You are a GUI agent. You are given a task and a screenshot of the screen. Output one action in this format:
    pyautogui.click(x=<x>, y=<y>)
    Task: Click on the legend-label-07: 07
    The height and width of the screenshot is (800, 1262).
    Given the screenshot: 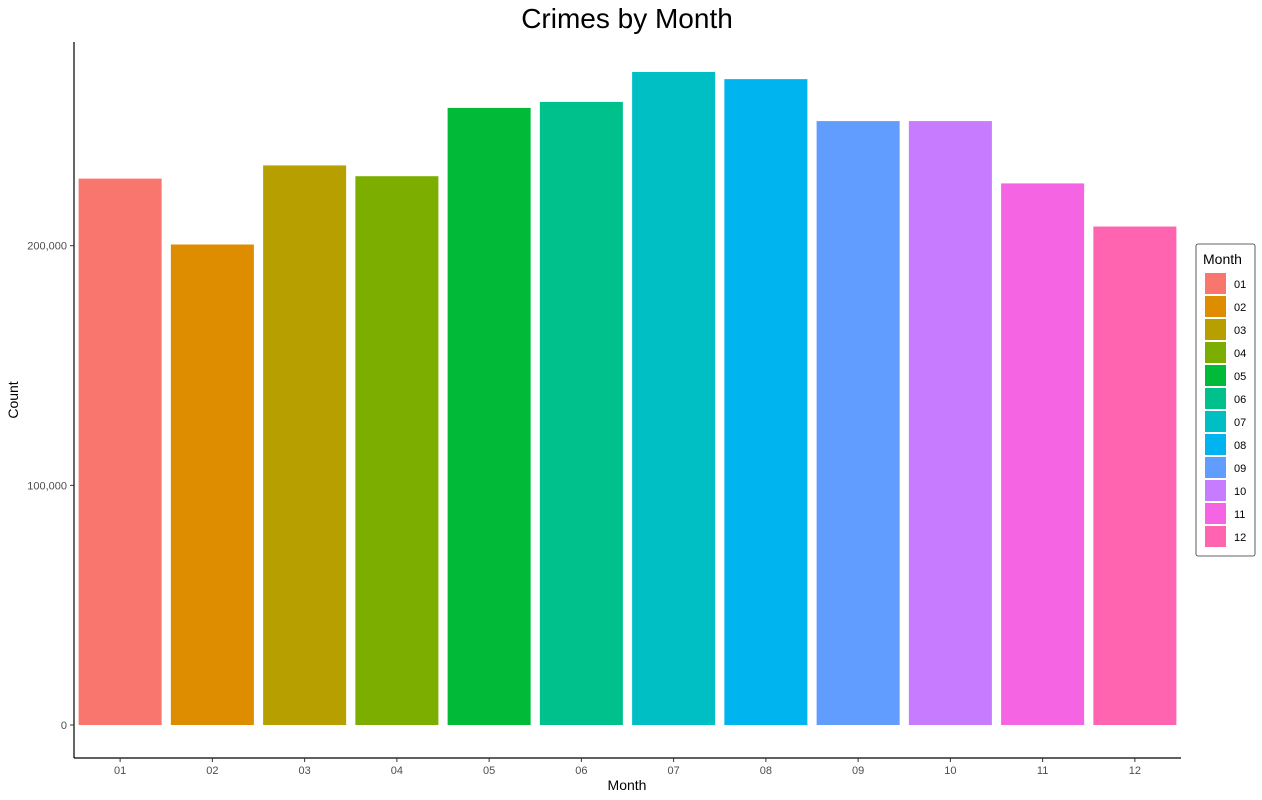 What is the action you would take?
    pyautogui.click(x=1240, y=423)
    